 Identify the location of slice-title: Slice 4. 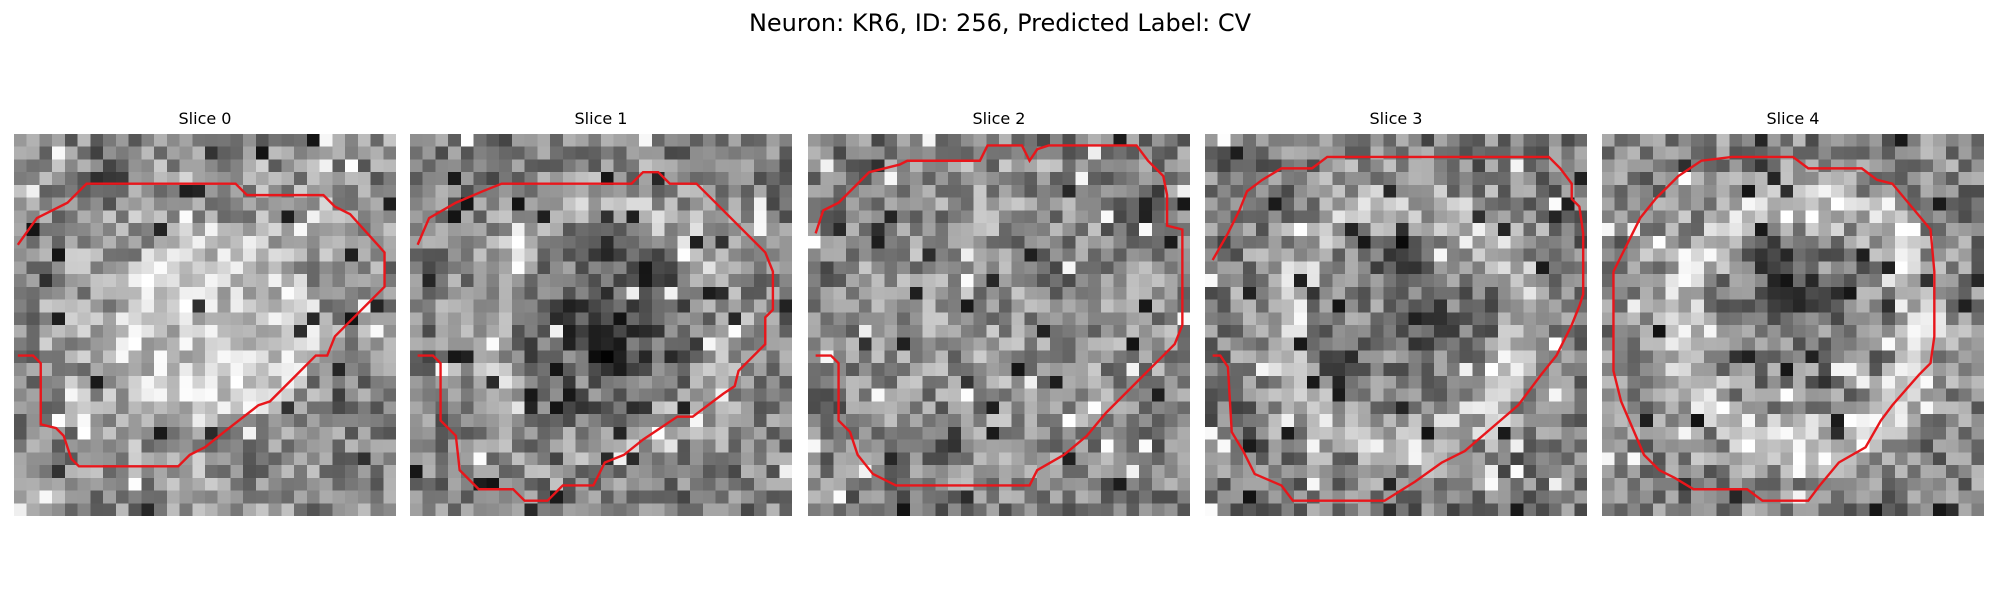
(1793, 118).